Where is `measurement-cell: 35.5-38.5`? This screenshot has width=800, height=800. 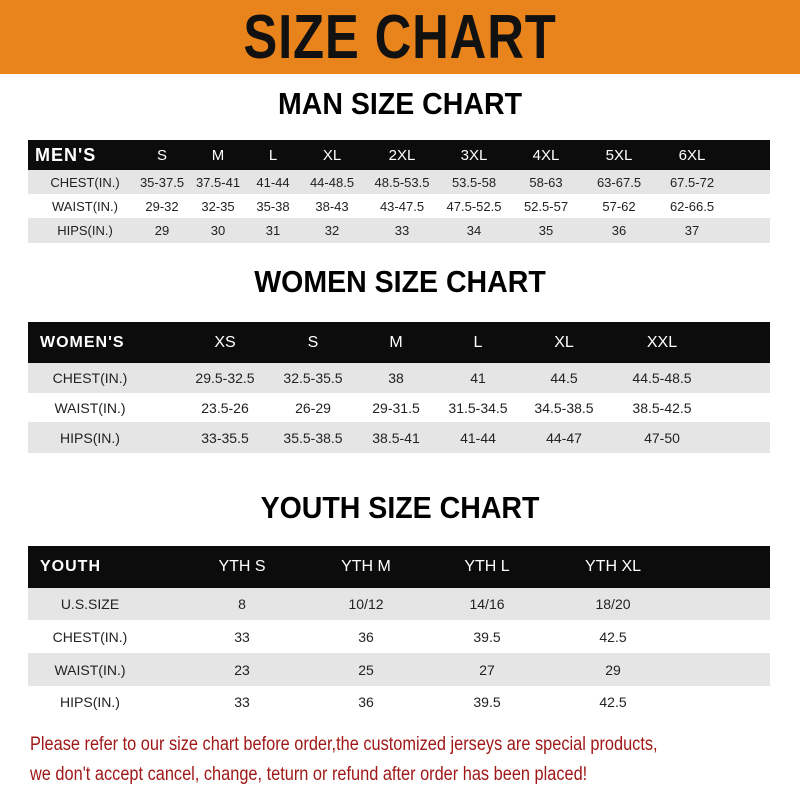 measurement-cell: 35.5-38.5 is located at coordinates (313, 437).